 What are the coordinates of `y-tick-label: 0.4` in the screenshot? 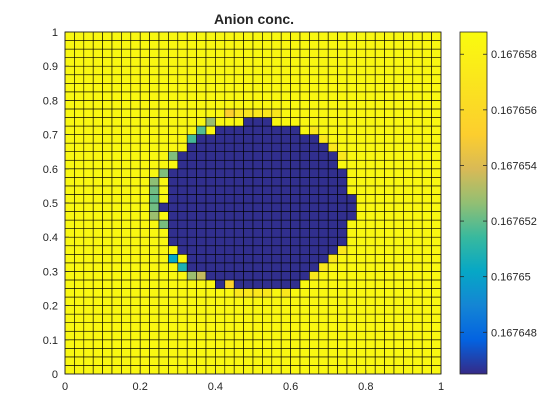 It's located at (50, 238).